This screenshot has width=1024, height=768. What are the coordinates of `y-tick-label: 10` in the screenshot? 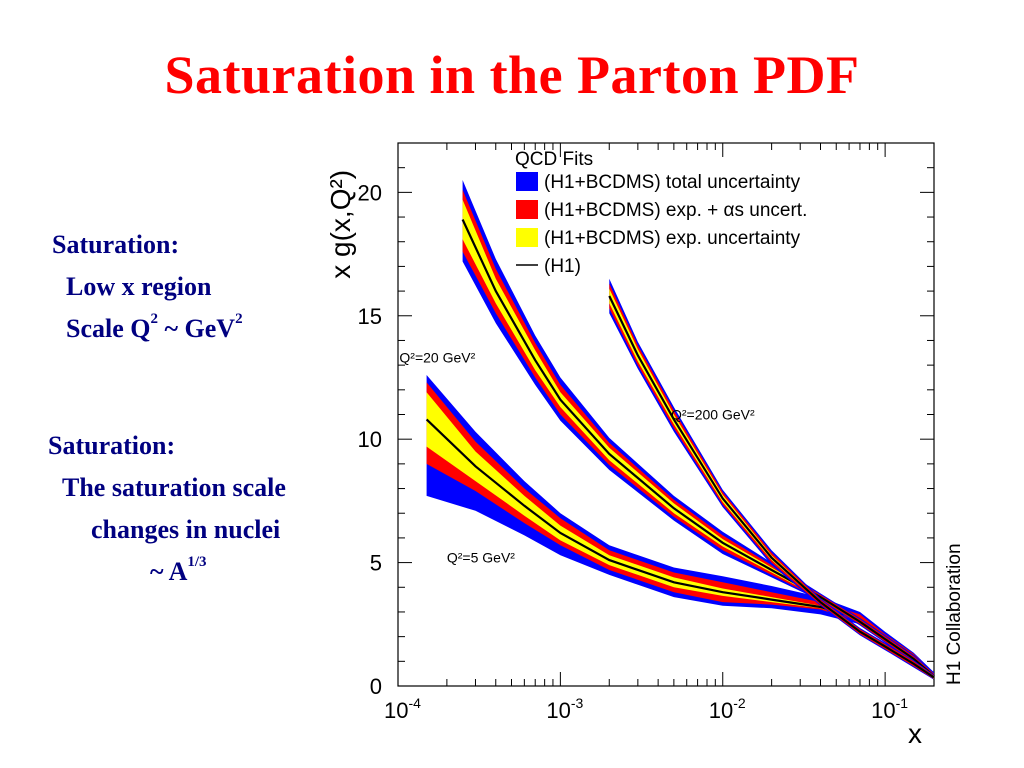 It's located at (370, 439).